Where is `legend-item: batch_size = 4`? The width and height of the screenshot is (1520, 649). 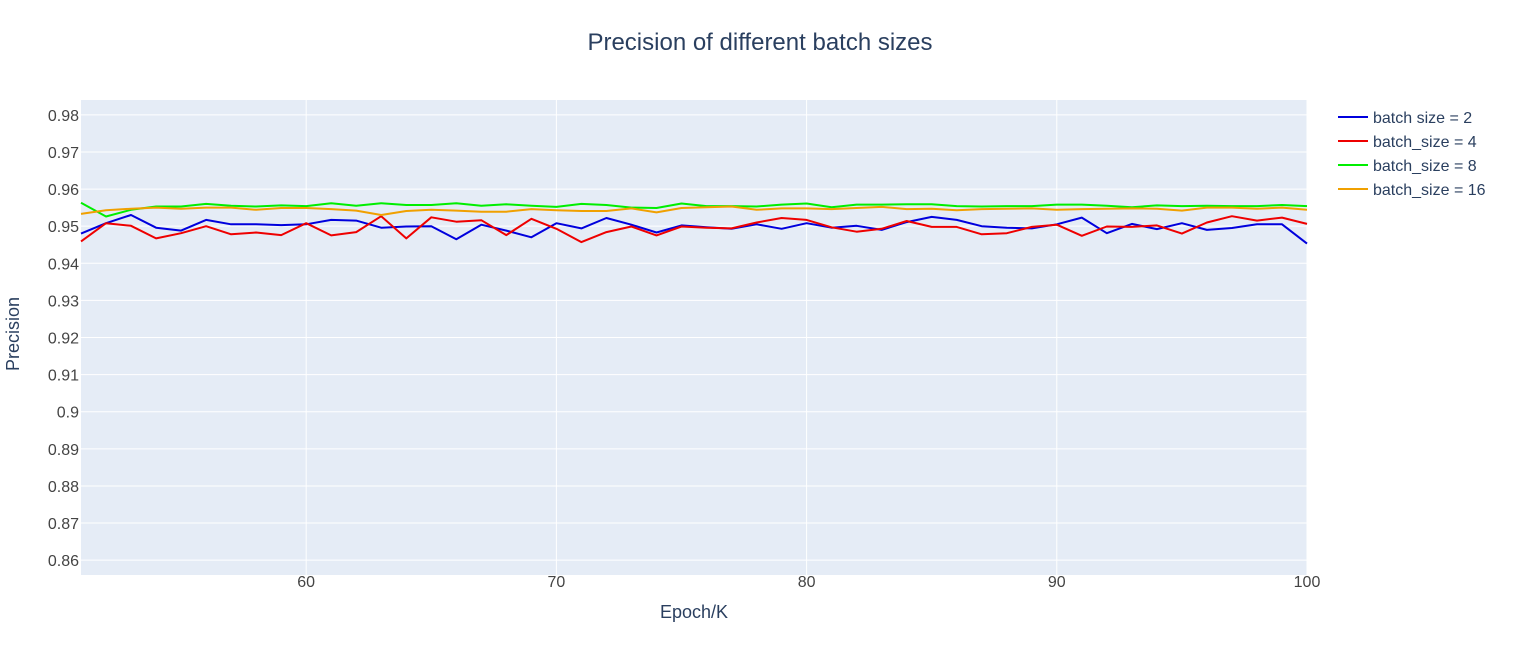
legend-item: batch_size = 4 is located at coordinates (1407, 142).